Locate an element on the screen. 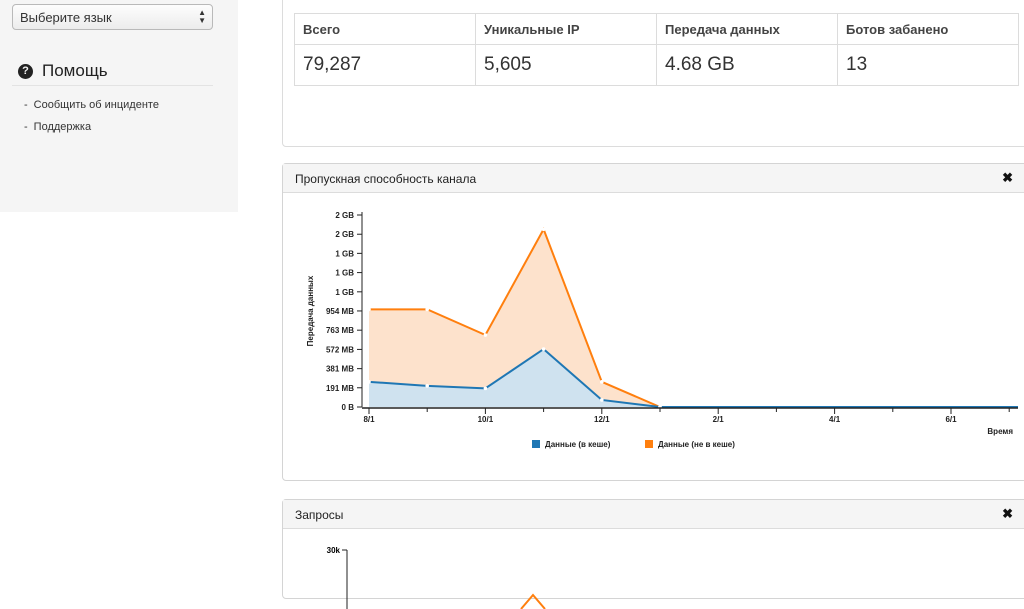 The image size is (1024, 609). requests-panel-title: Запросы is located at coordinates (319, 515).